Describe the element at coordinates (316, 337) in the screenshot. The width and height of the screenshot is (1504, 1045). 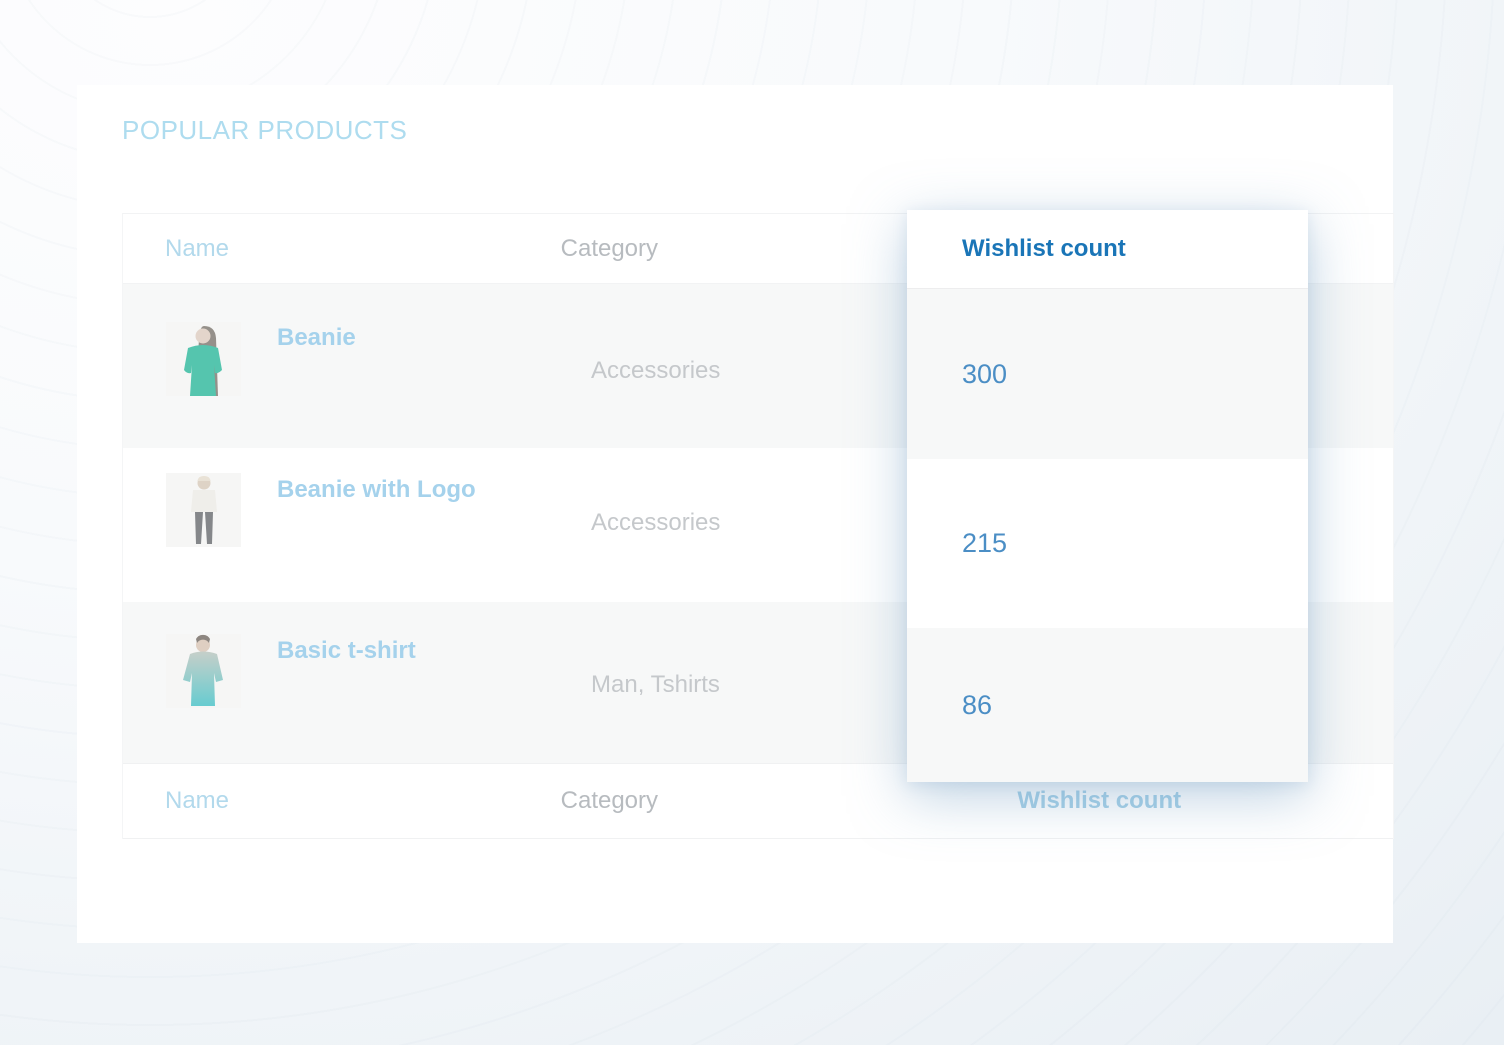
I see `product-name-link: Beanie` at that location.